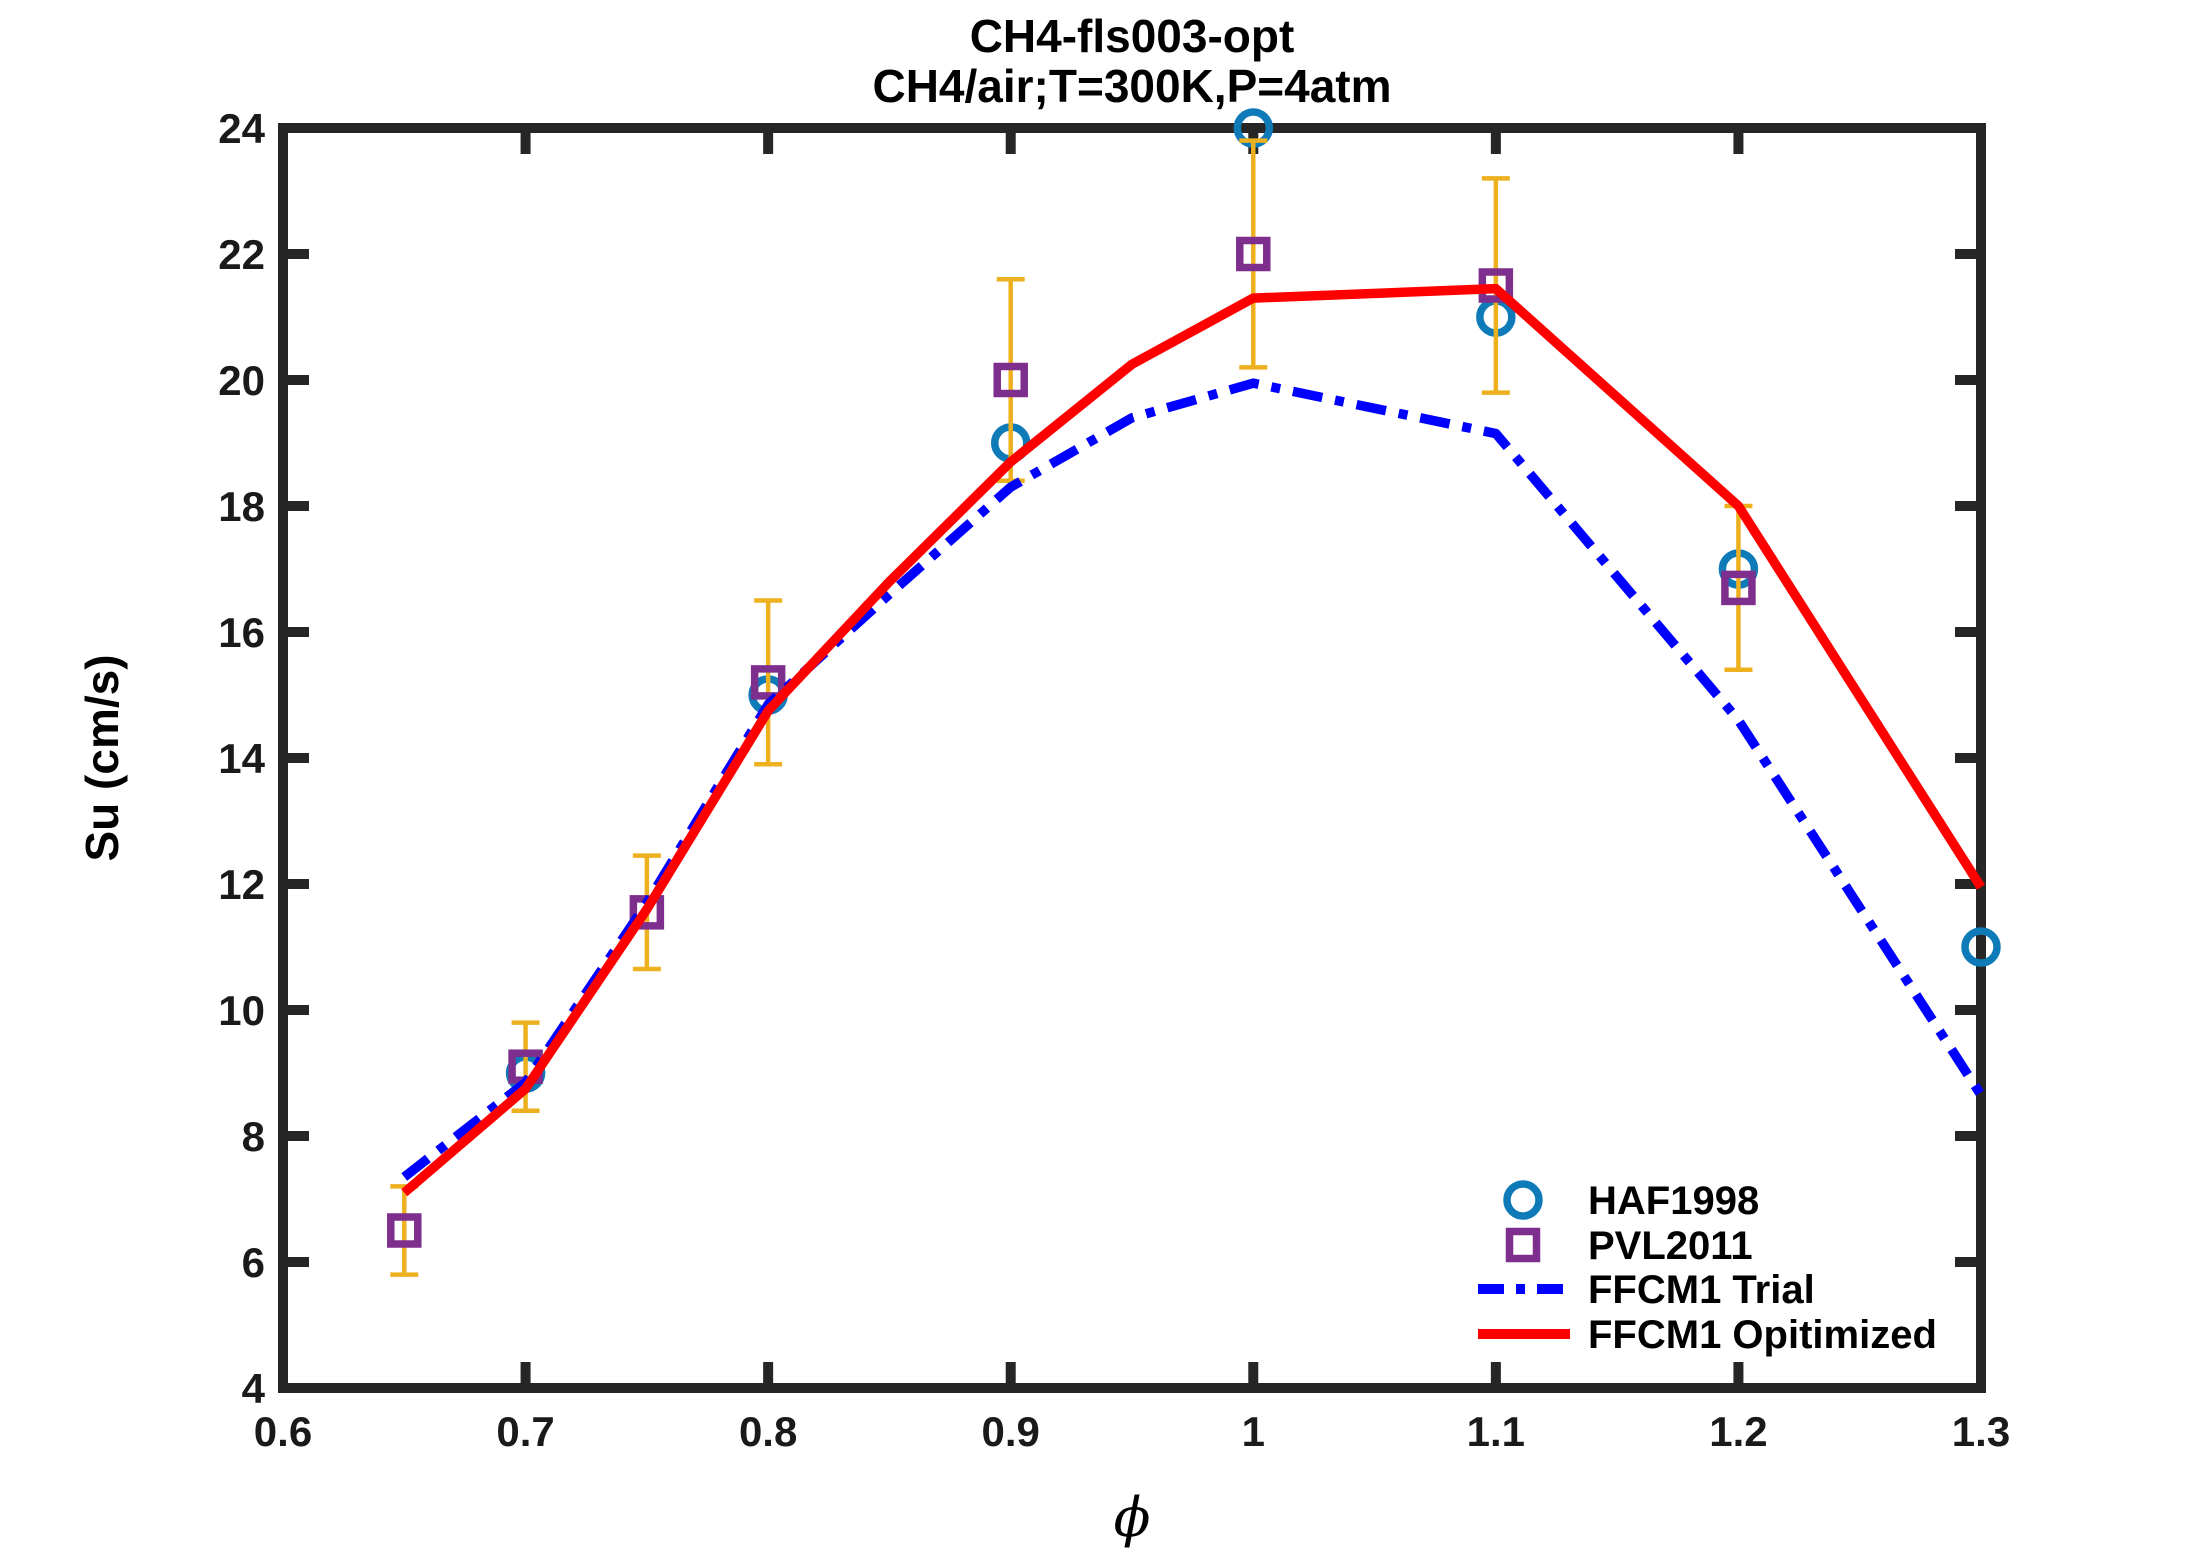 The width and height of the screenshot is (2187, 1563). I want to click on y-tick-label: 8, so click(253, 1136).